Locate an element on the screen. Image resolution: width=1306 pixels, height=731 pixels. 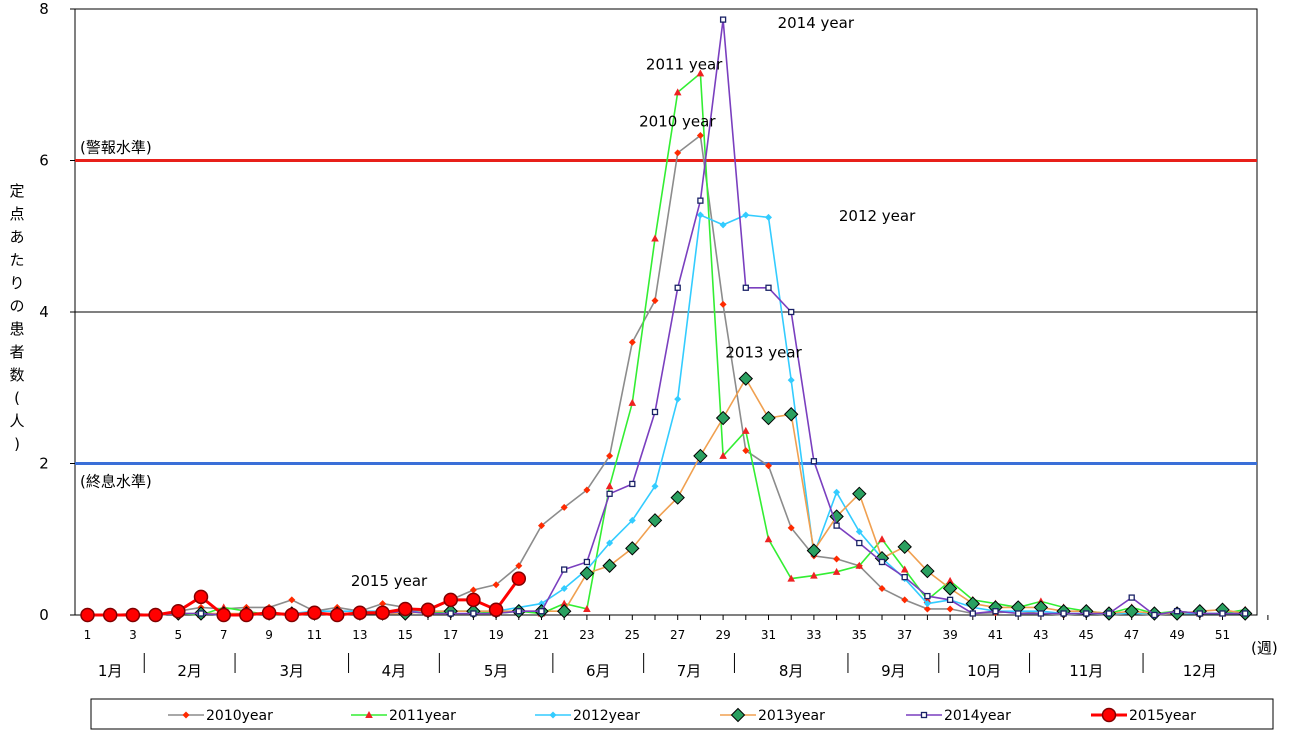
y-axis-label: 定点あたりの患者数(人) is located at coordinates (16, 317).